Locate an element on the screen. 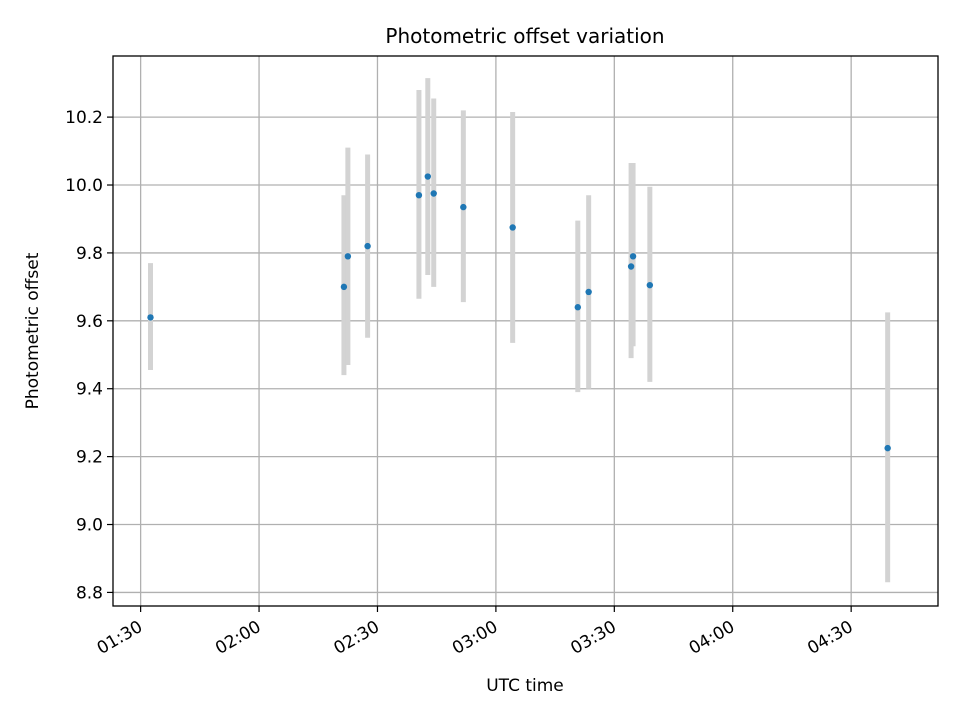  x-axis-ticks: 01:30 02:00 02:30 03:00 03:30 04:00 04:30 is located at coordinates (475, 632).